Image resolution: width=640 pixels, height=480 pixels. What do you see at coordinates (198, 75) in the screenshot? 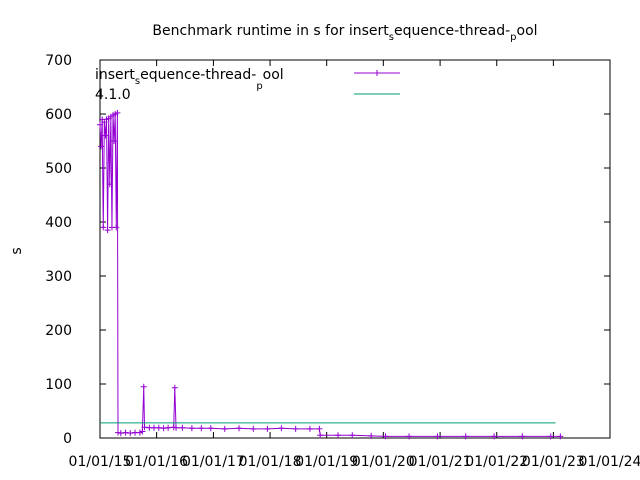
I see `legend0-part-mid: equence-thread-` at bounding box center [198, 75].